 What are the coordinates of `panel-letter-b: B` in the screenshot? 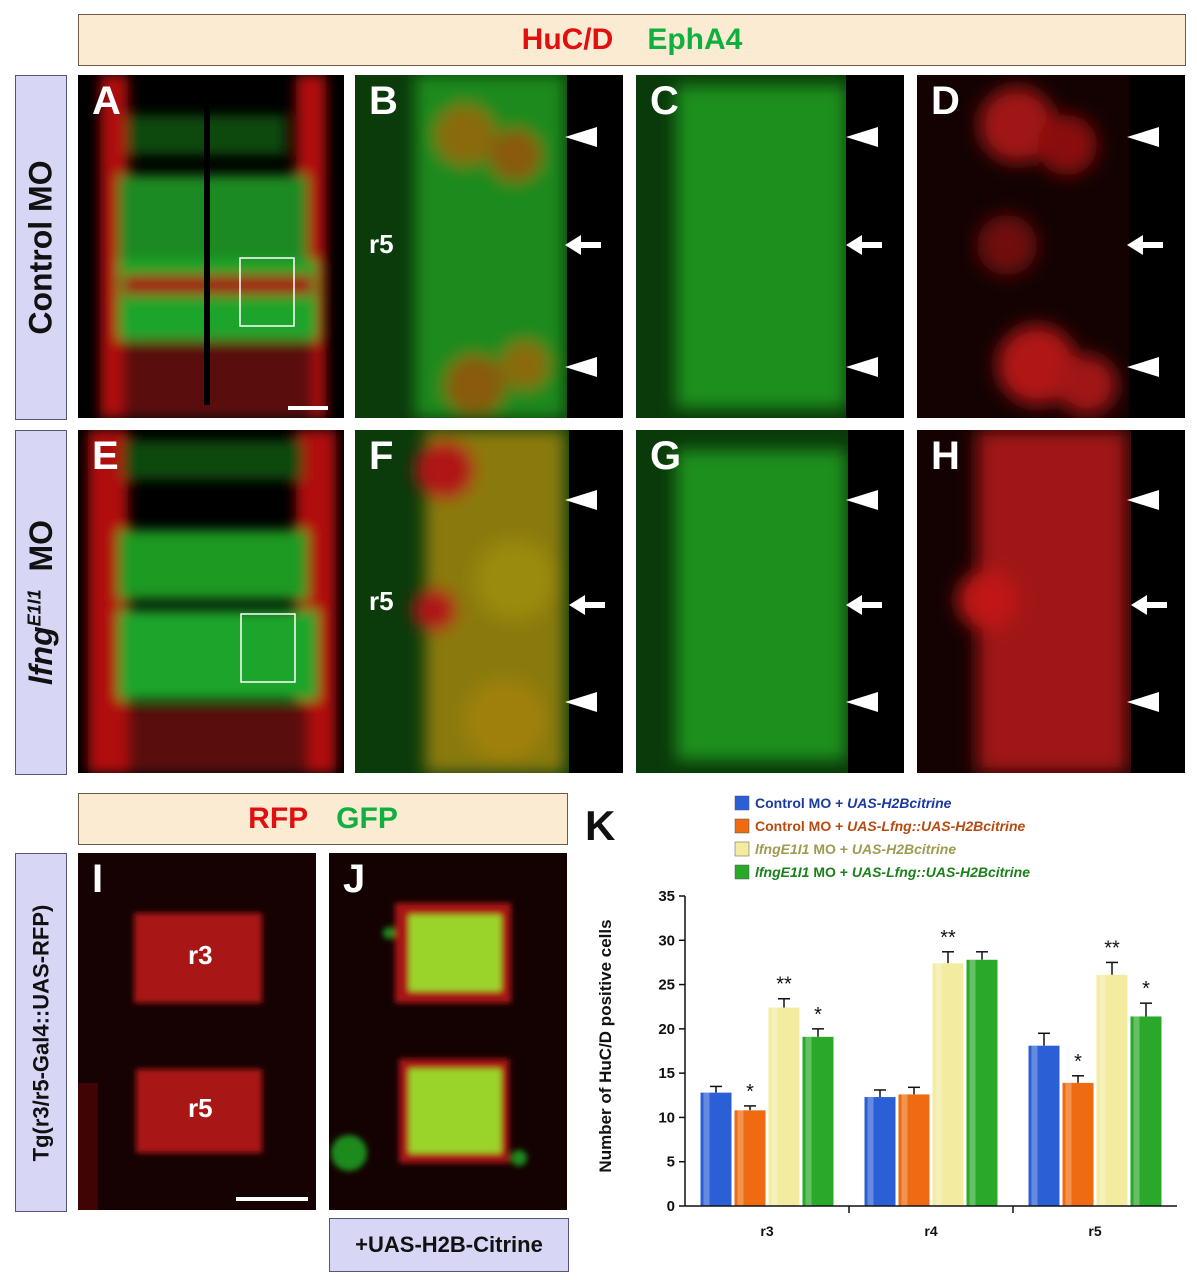 It's located at (383, 101).